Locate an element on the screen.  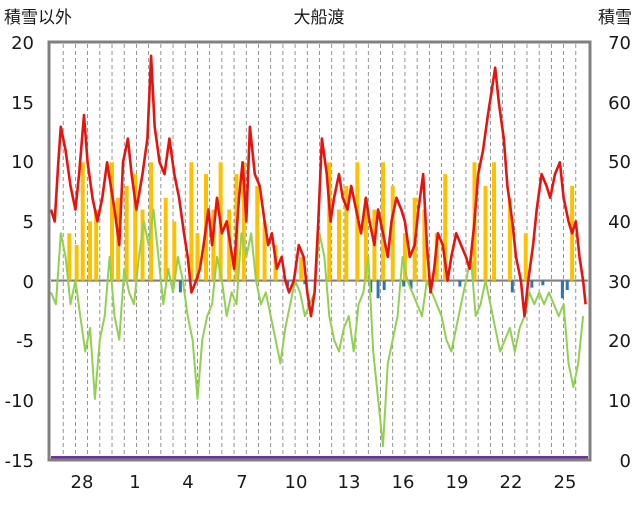
y-left-tick-label: 20 is located at coordinates (22, 43).